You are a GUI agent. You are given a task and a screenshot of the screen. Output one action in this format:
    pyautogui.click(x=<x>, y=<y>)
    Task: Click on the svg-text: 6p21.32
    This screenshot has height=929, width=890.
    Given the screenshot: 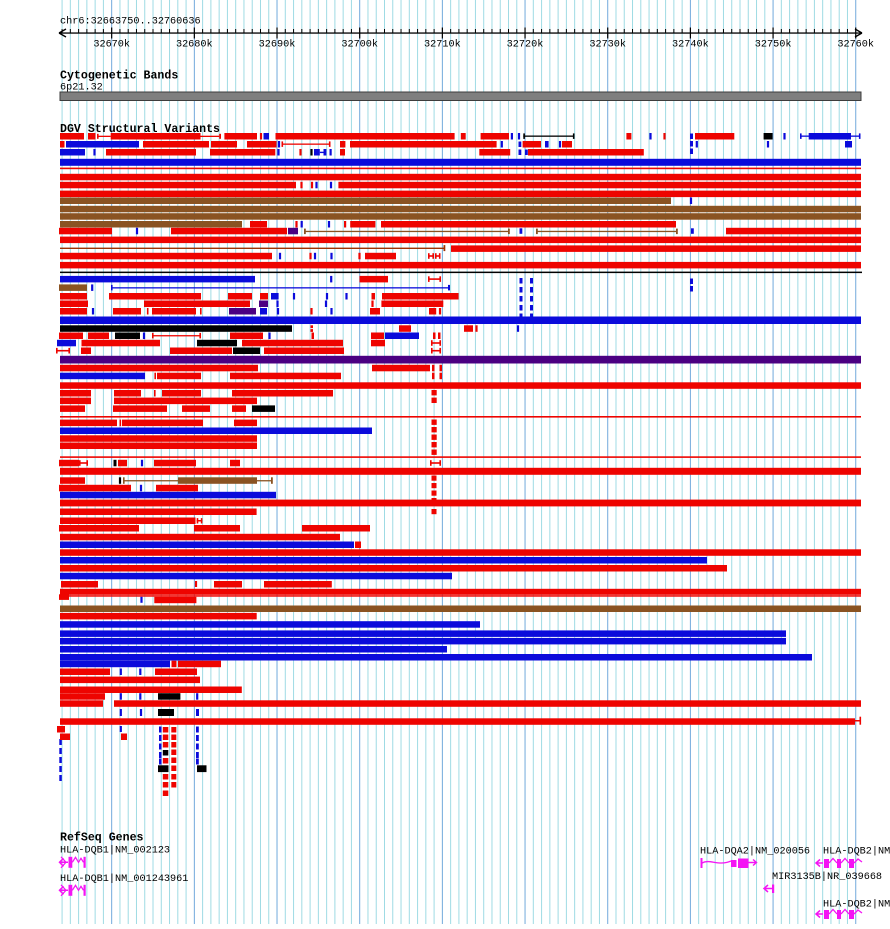 What is the action you would take?
    pyautogui.click(x=81, y=88)
    